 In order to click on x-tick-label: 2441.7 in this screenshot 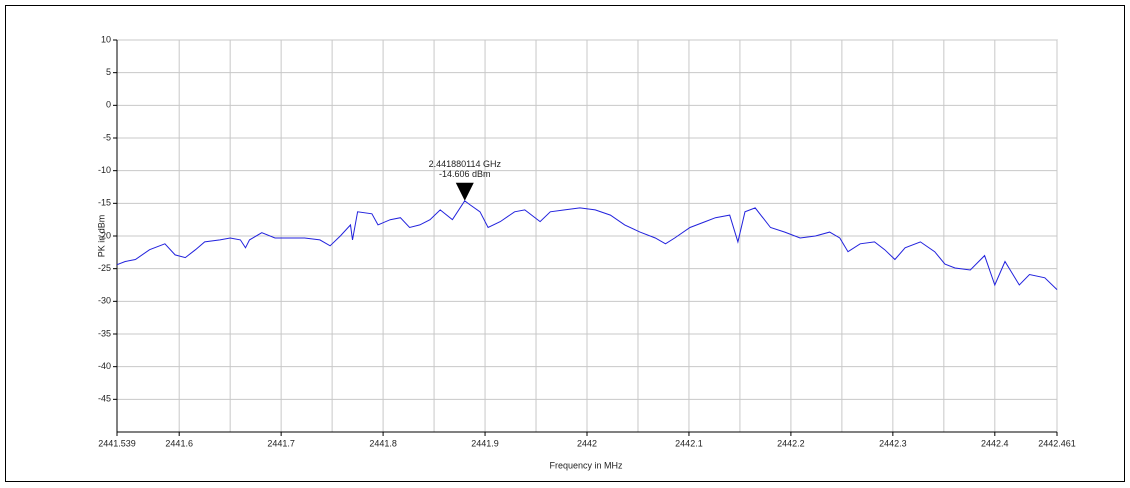, I will do `click(281, 443)`.